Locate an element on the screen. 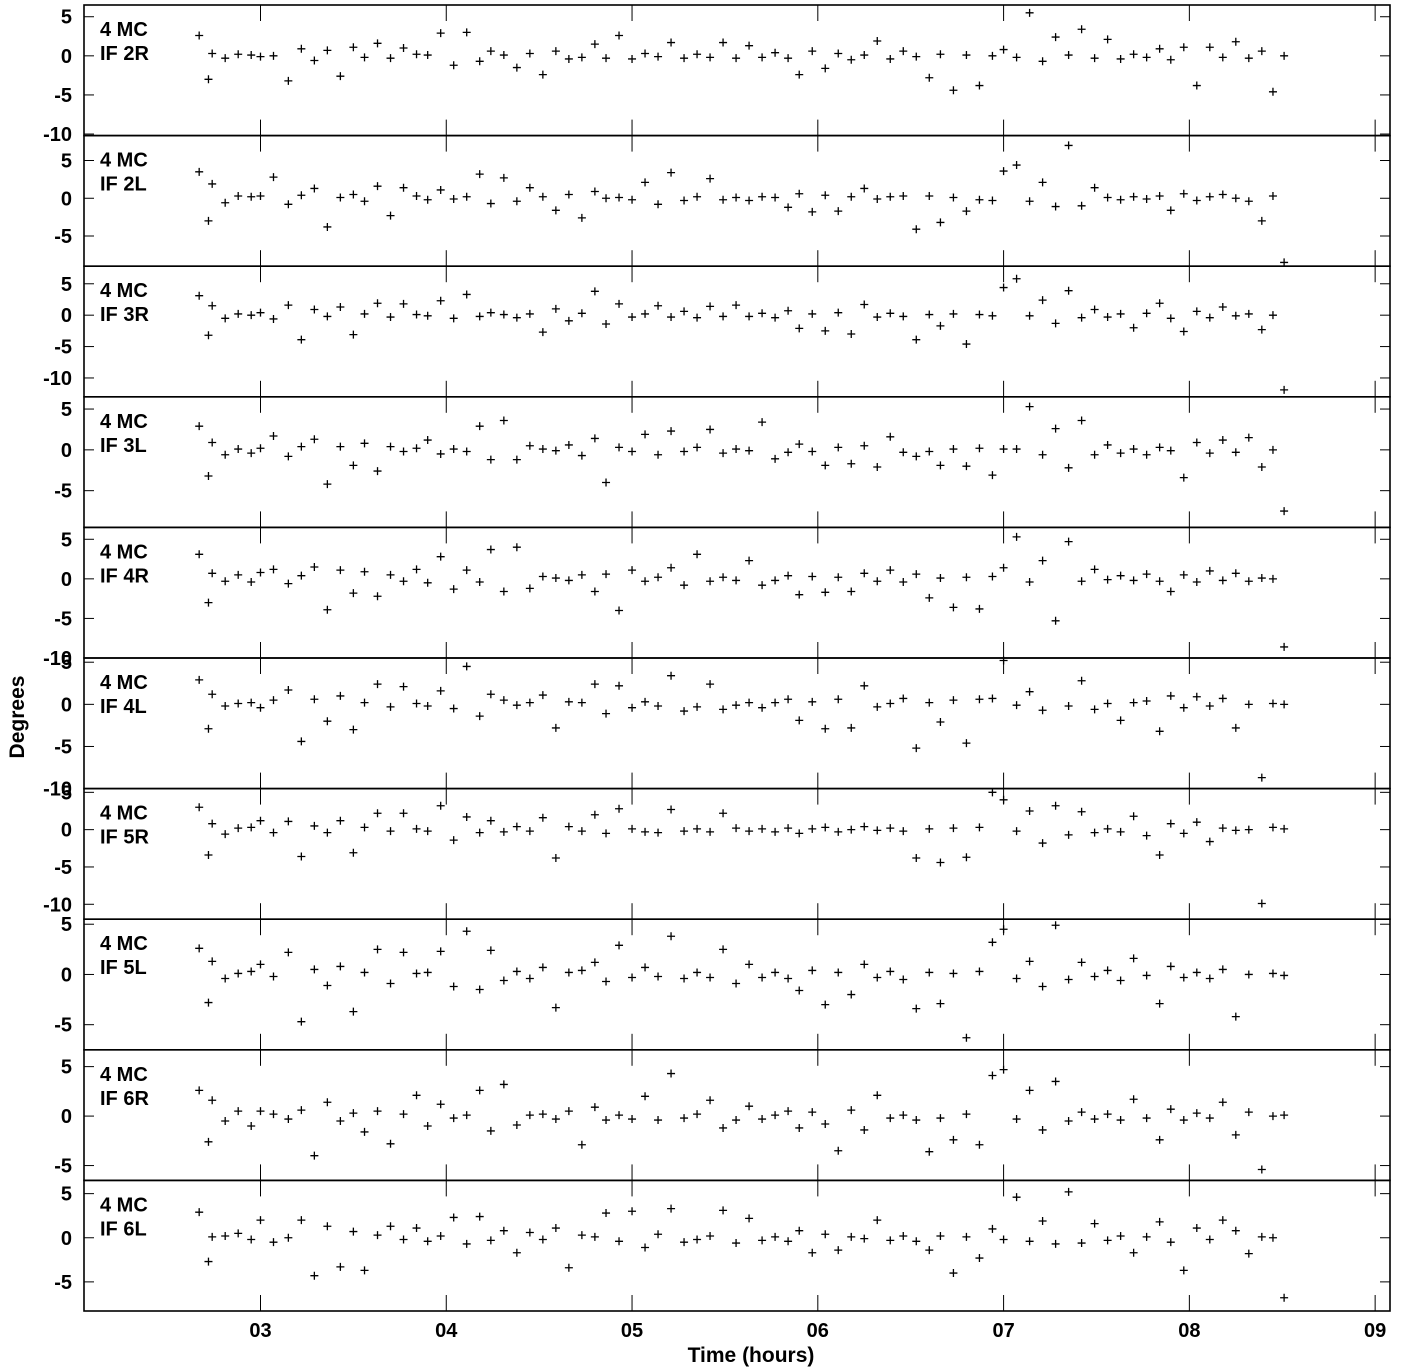 This screenshot has height=1370, width=1404. x-axis-label: Time (hours) is located at coordinates (751, 1355).